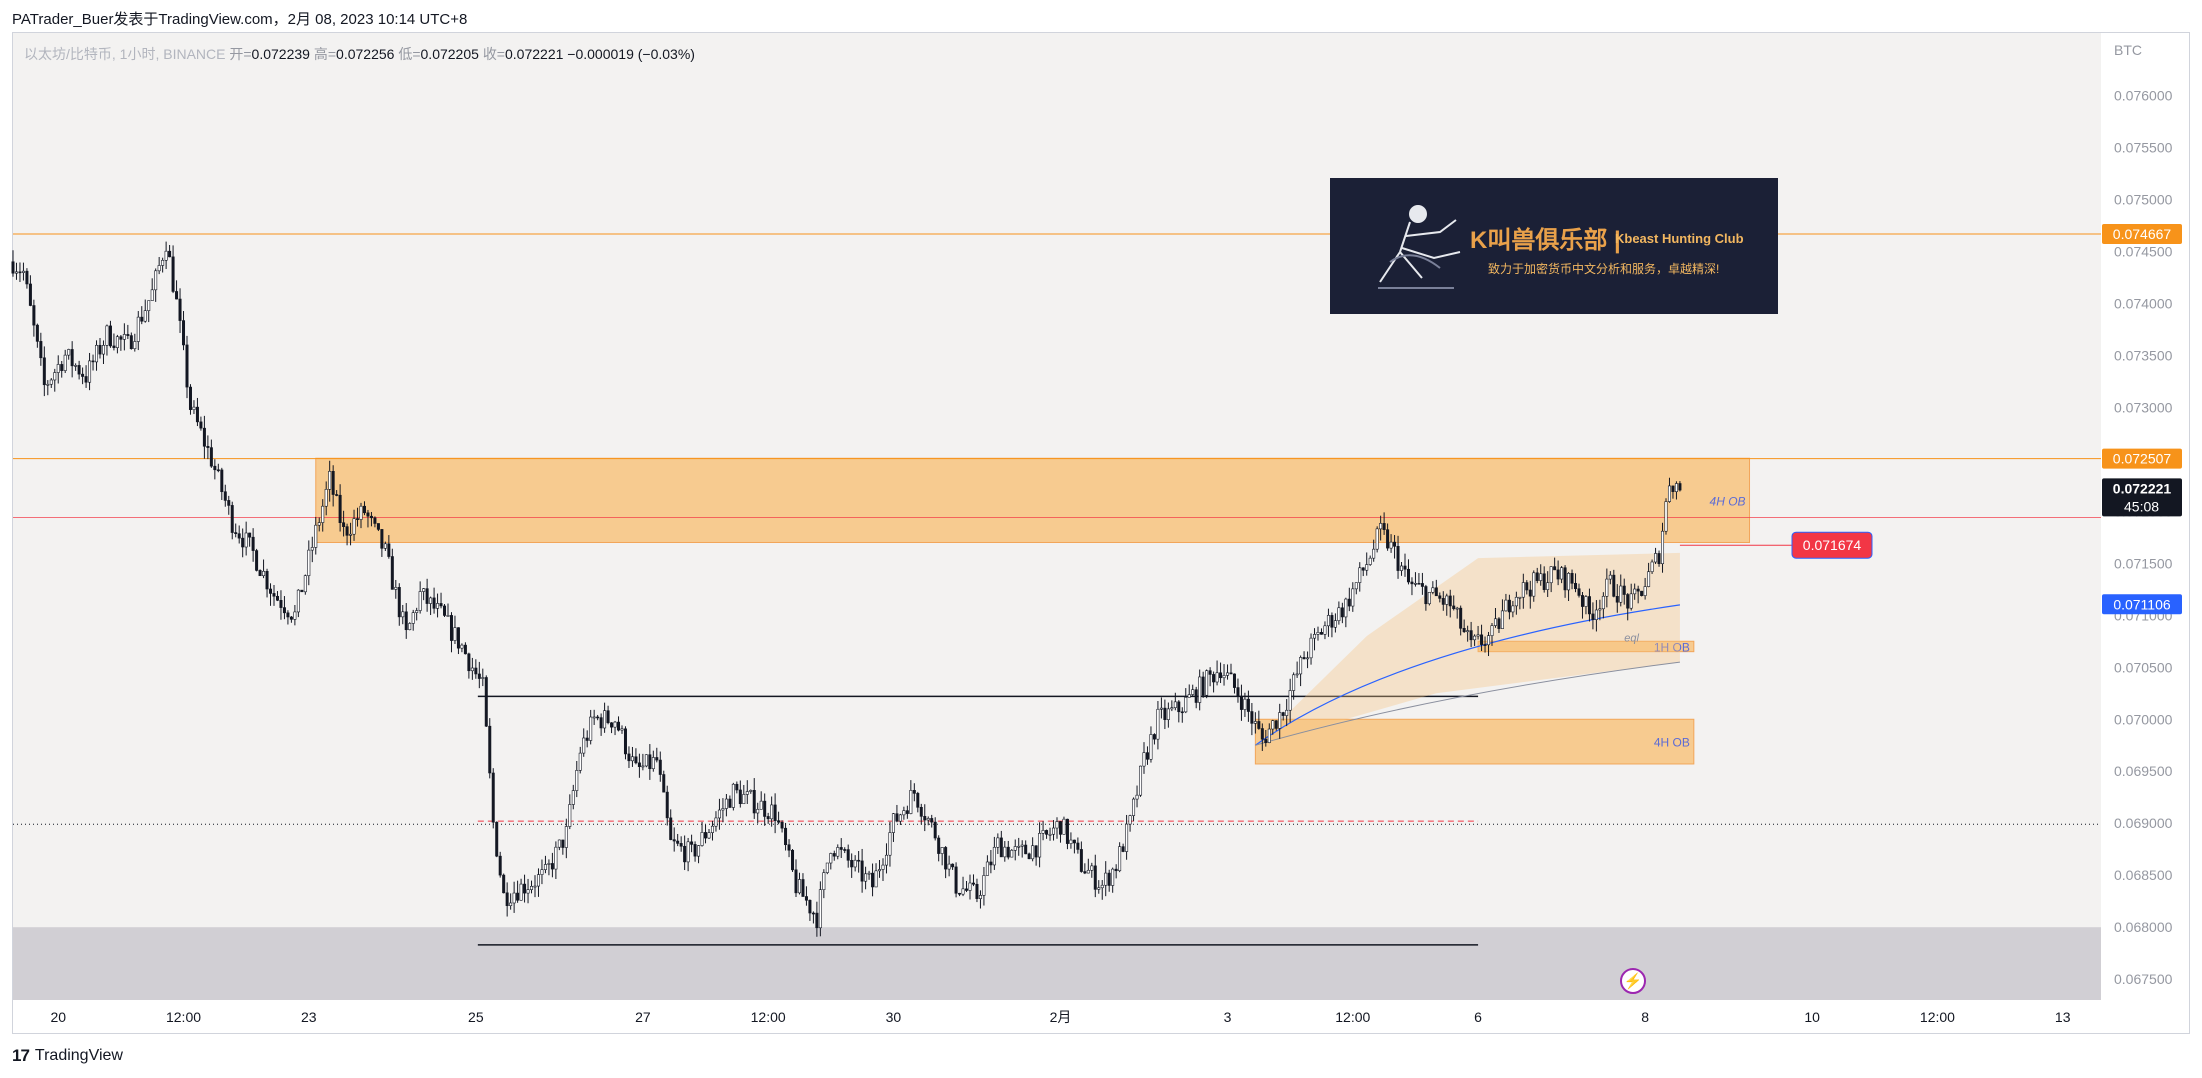  I want to click on price-axis-label: 0.072507, so click(2142, 459).